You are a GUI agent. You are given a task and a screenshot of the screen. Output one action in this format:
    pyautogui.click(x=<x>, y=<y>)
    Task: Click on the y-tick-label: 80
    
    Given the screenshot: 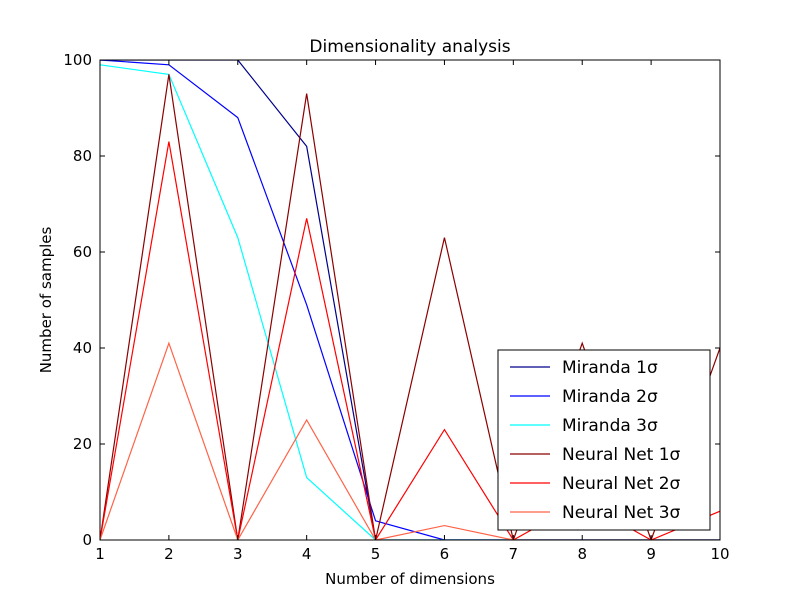 What is the action you would take?
    pyautogui.click(x=82, y=156)
    